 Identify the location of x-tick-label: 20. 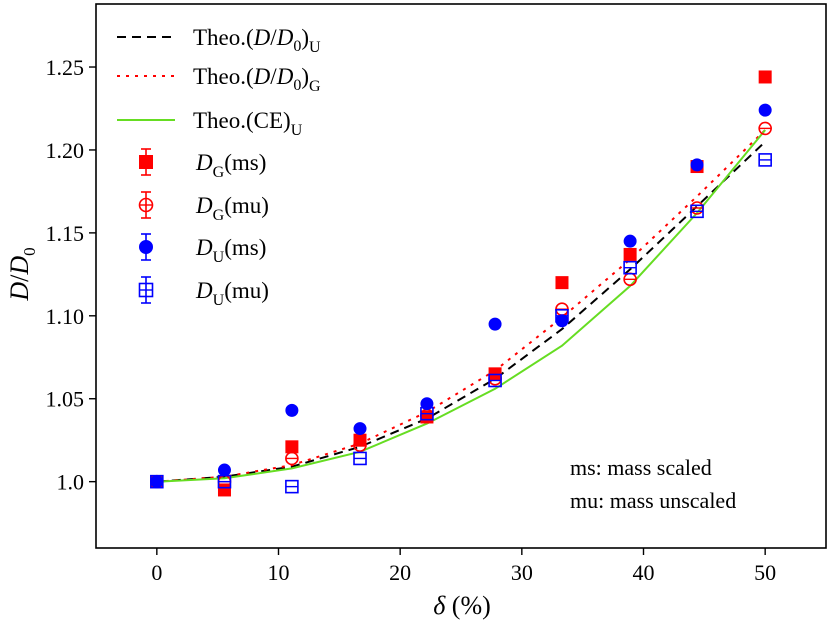
(400, 572).